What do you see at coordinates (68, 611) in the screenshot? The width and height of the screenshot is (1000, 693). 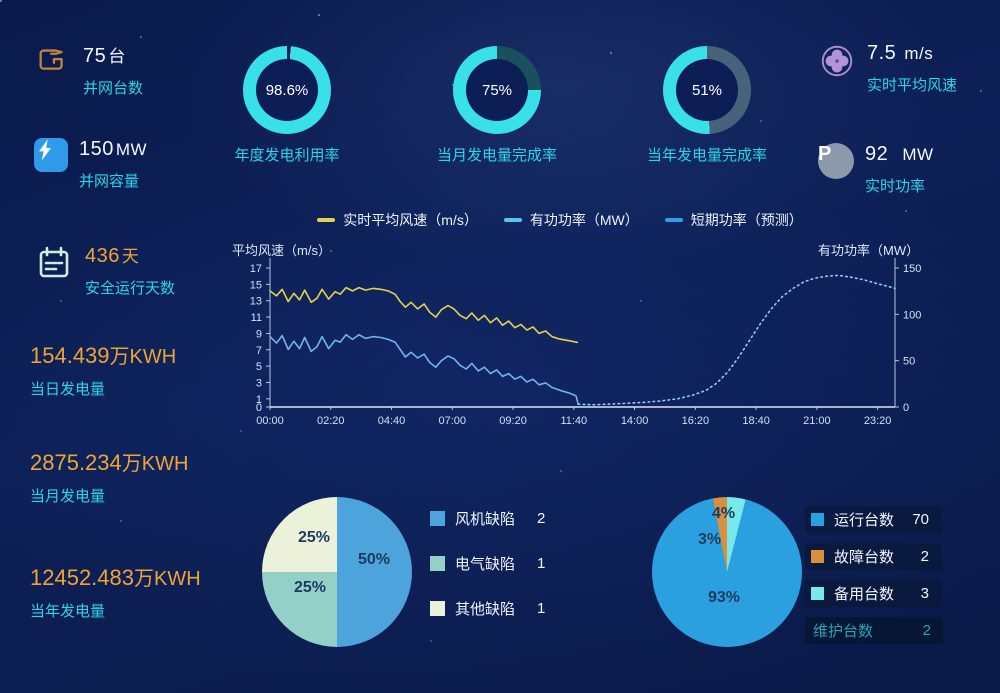 I see `stat-label: 当年发电量` at bounding box center [68, 611].